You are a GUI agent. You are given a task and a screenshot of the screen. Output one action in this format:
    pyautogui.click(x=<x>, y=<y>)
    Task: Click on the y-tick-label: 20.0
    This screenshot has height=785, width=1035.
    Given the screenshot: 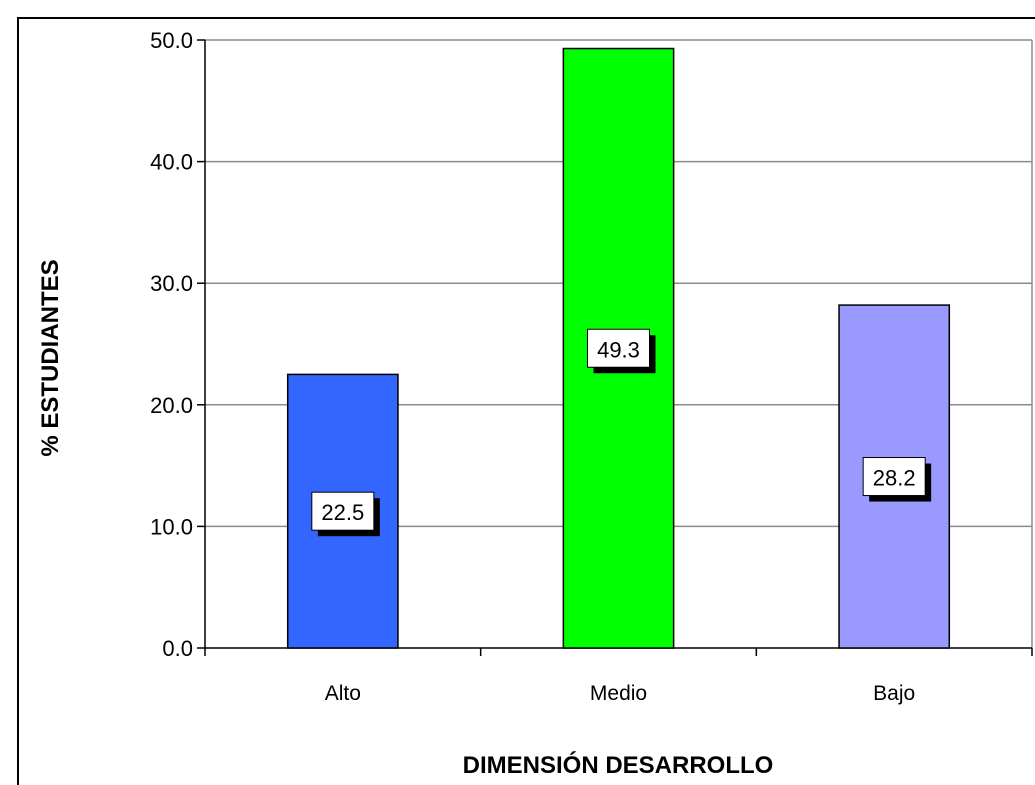 What is the action you would take?
    pyautogui.click(x=171, y=405)
    